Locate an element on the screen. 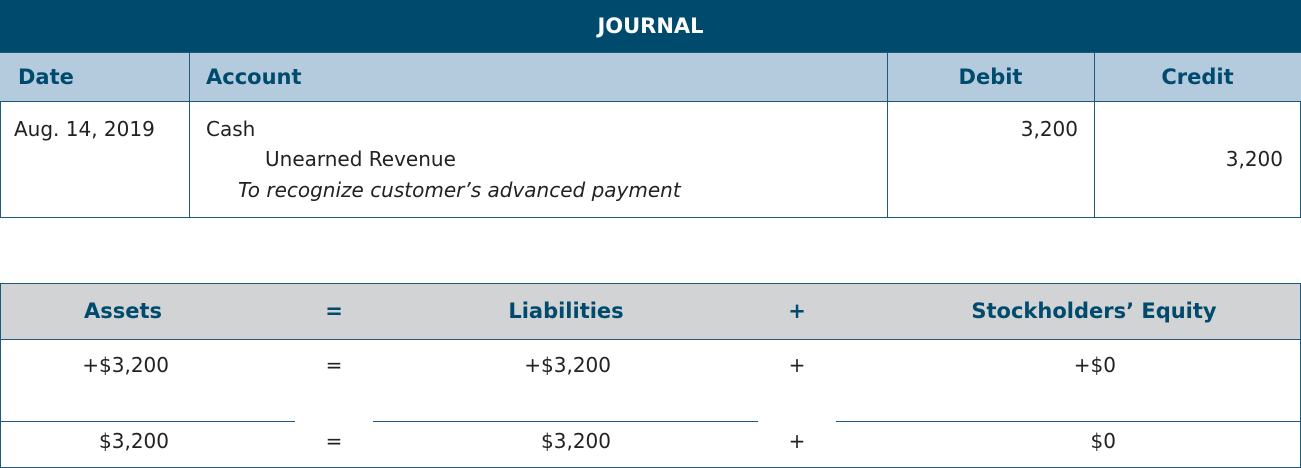 The height and width of the screenshot is (468, 1301). header-assets: Assets is located at coordinates (123, 311).